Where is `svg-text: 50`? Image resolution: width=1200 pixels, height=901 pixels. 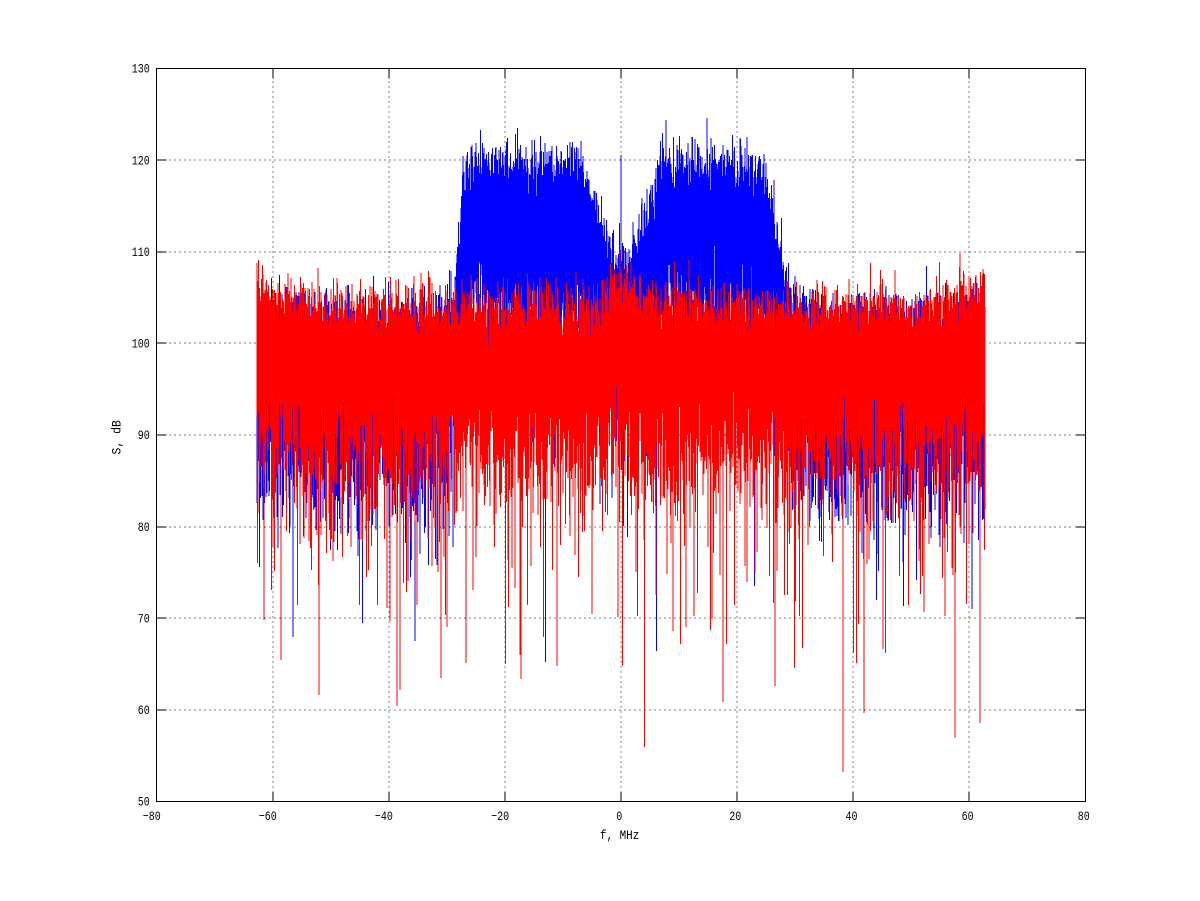 svg-text: 50 is located at coordinates (144, 803).